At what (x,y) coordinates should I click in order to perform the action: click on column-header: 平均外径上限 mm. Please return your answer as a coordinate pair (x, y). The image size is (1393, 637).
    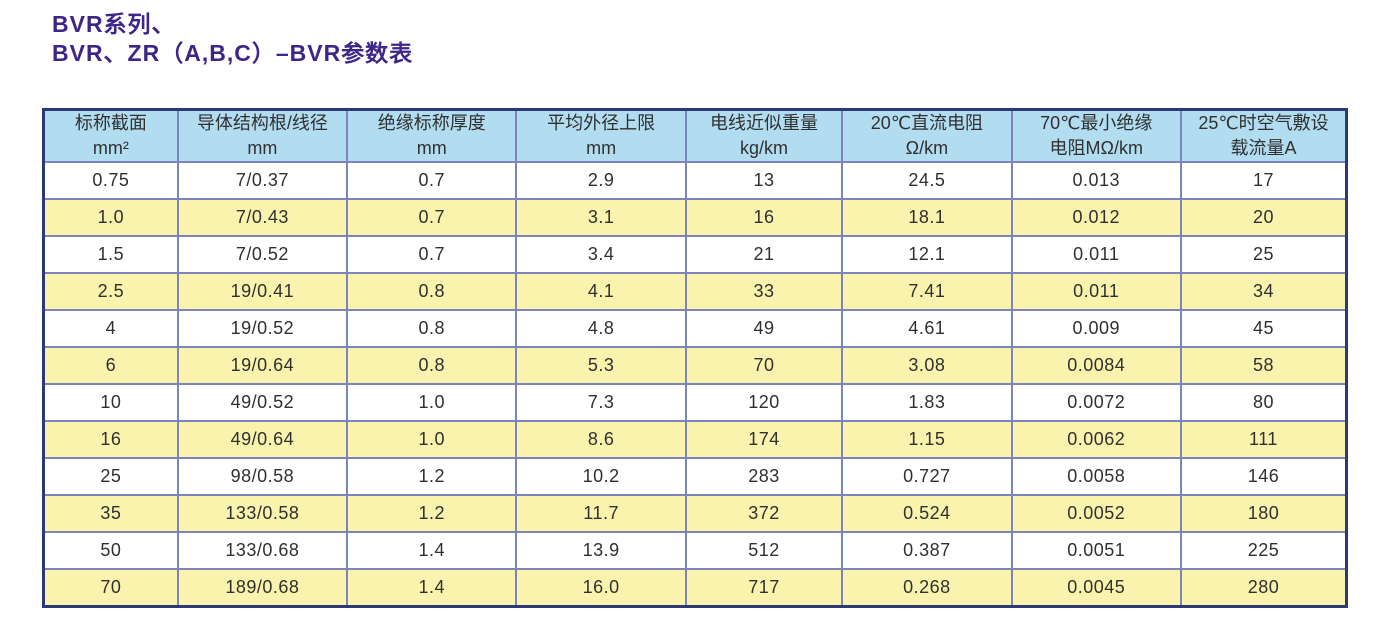
    Looking at the image, I should click on (601, 135).